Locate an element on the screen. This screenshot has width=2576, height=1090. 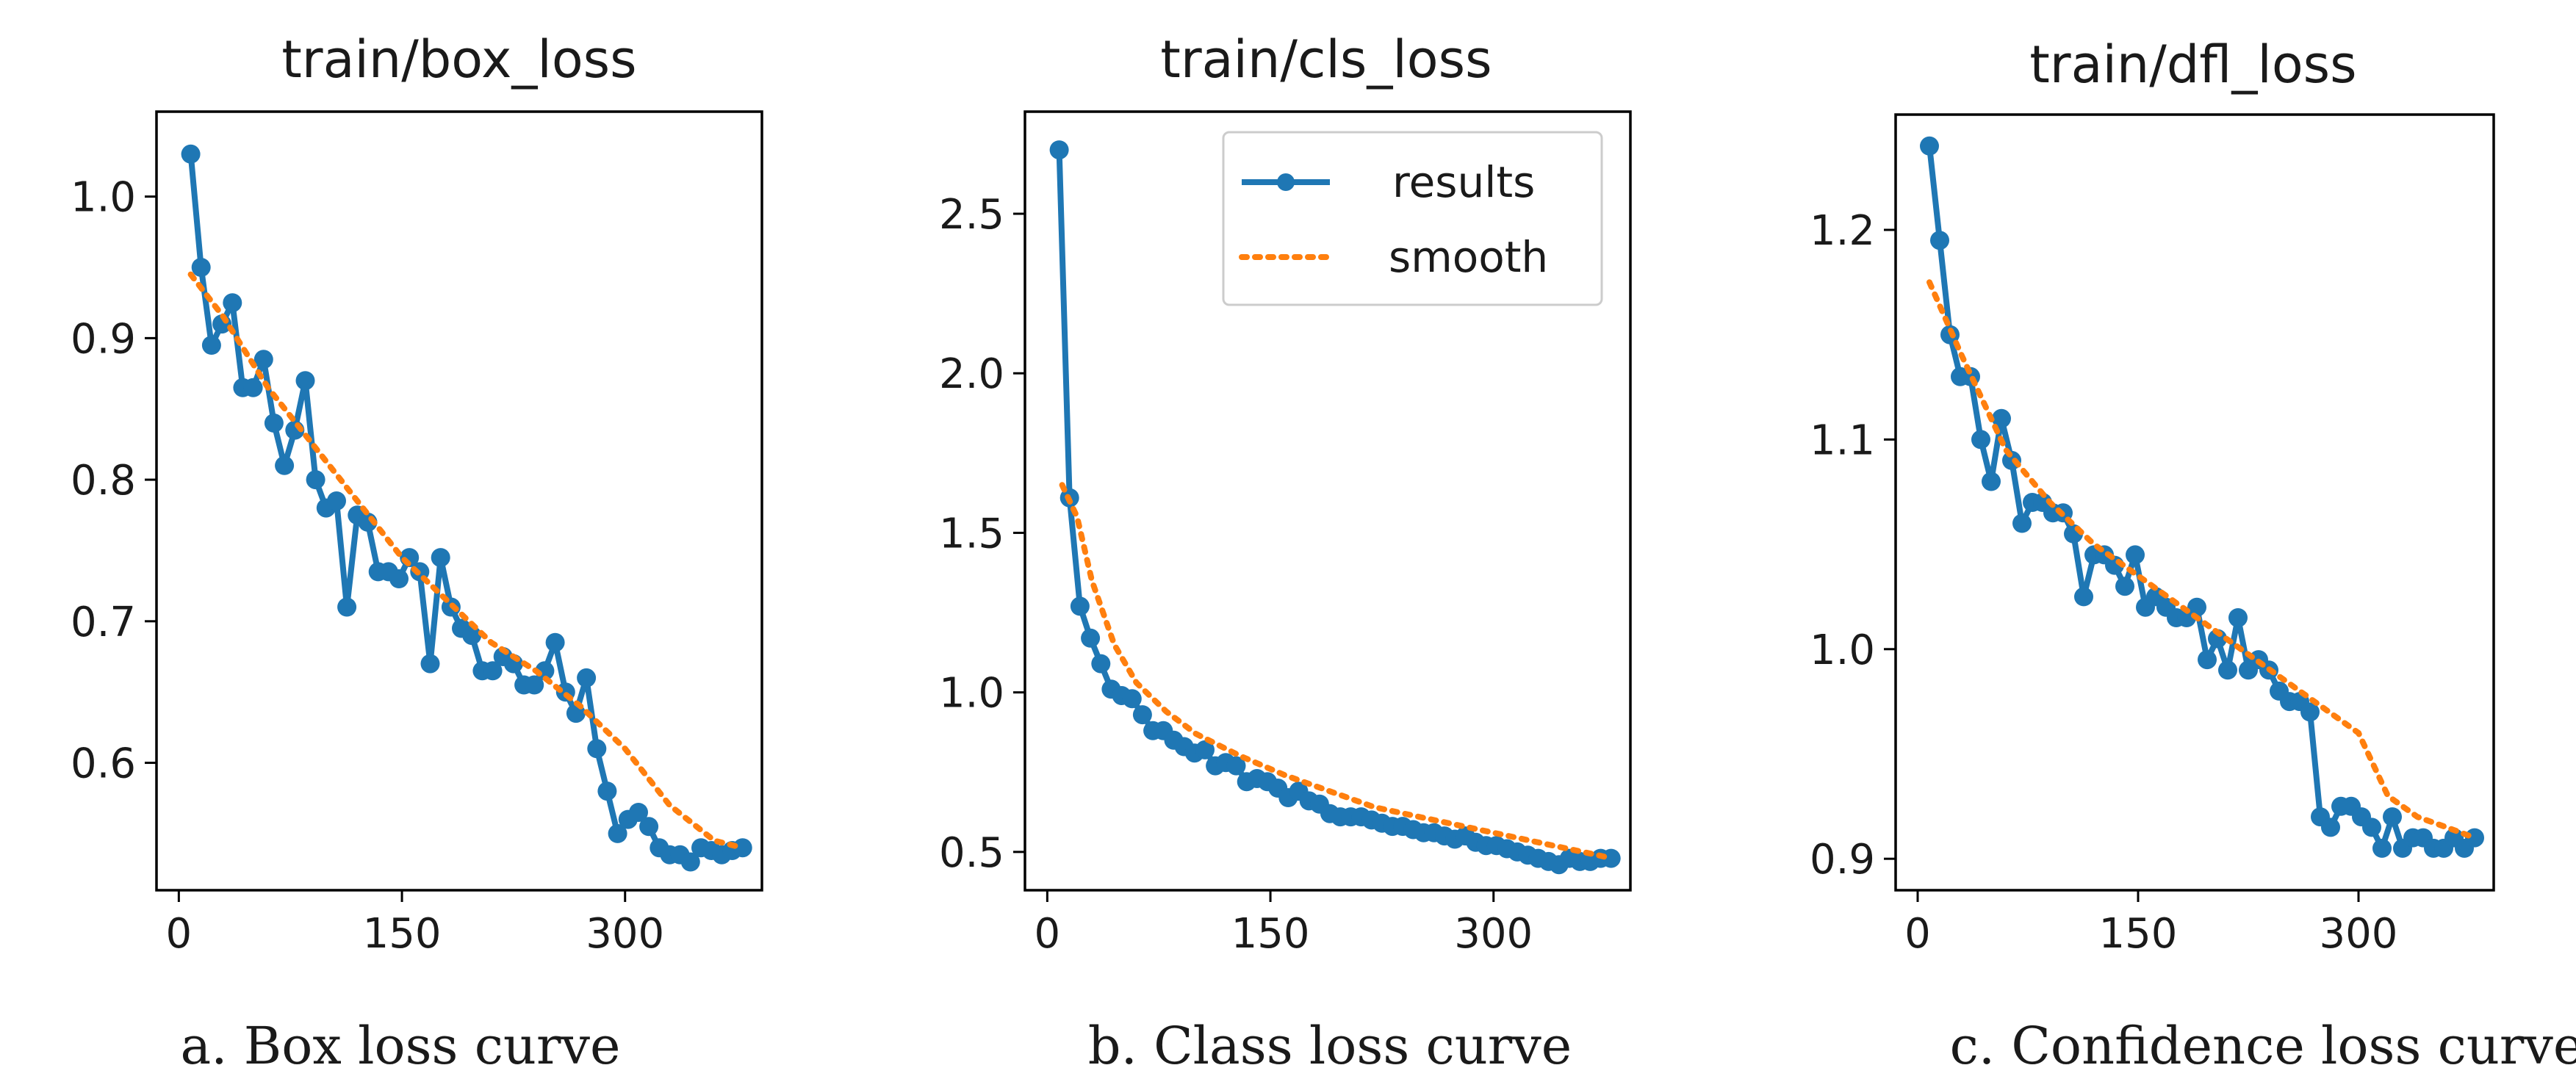
box-loss-smooth-line is located at coordinates (466, 561).